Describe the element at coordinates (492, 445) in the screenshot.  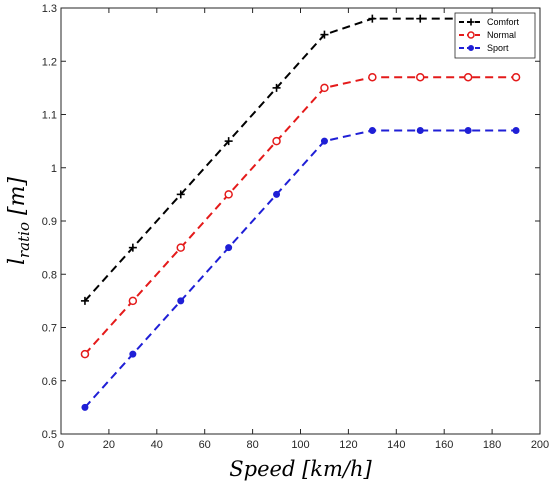
I see `x-tick-label: 180` at that location.